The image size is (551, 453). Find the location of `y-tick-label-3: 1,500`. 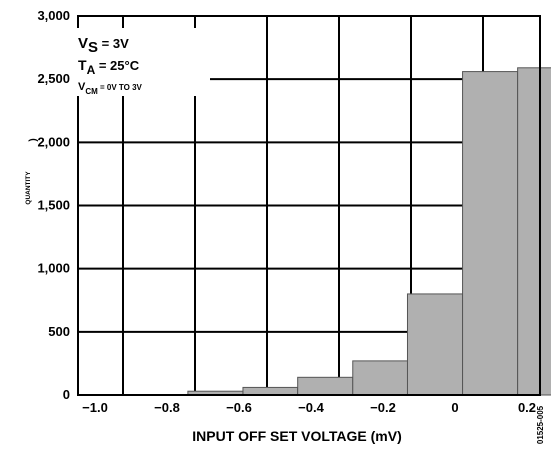

y-tick-label-3: 1,500 is located at coordinates (53, 205).